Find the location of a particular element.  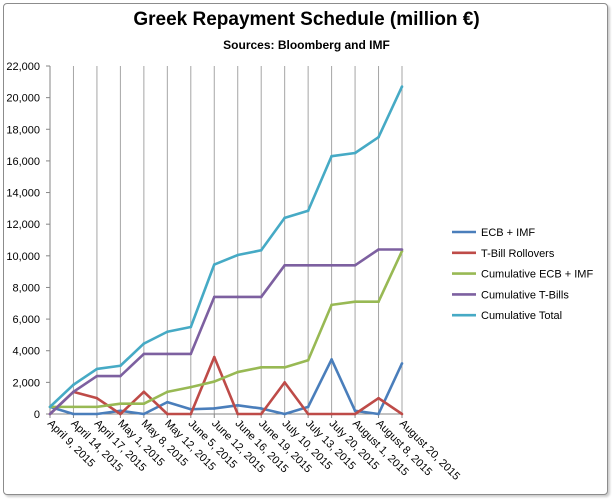

y-tick-label: 20,000 is located at coordinates (23, 99).